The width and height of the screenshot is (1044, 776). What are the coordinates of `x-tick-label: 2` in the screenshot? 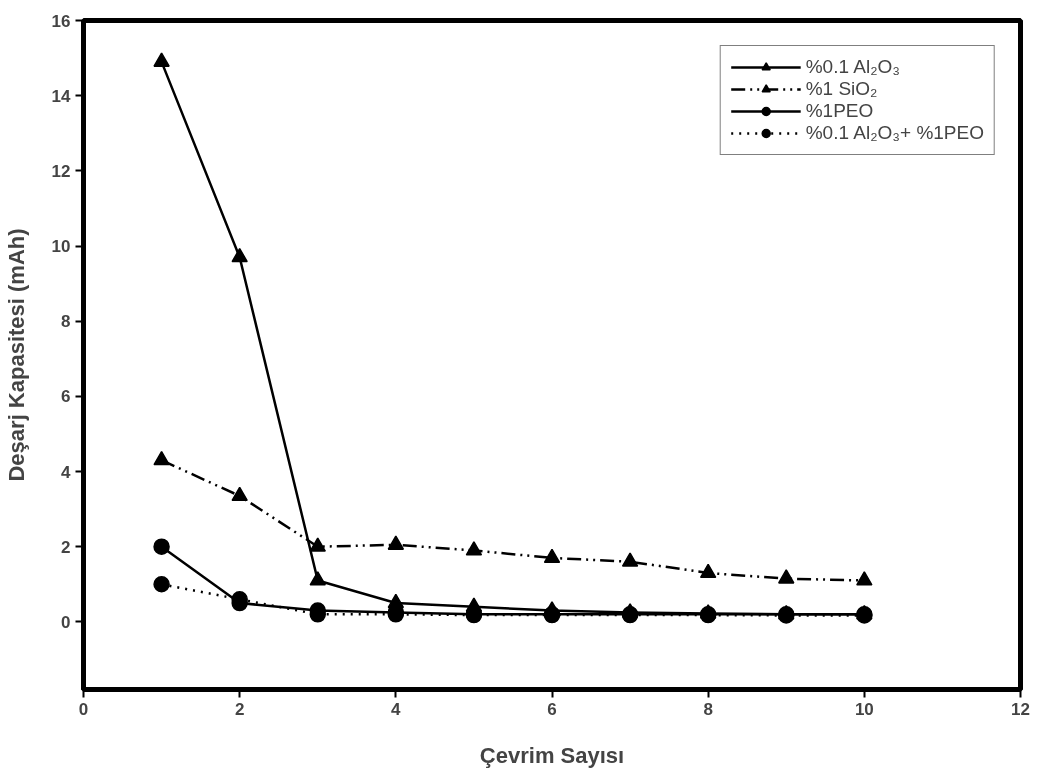 It's located at (239, 709).